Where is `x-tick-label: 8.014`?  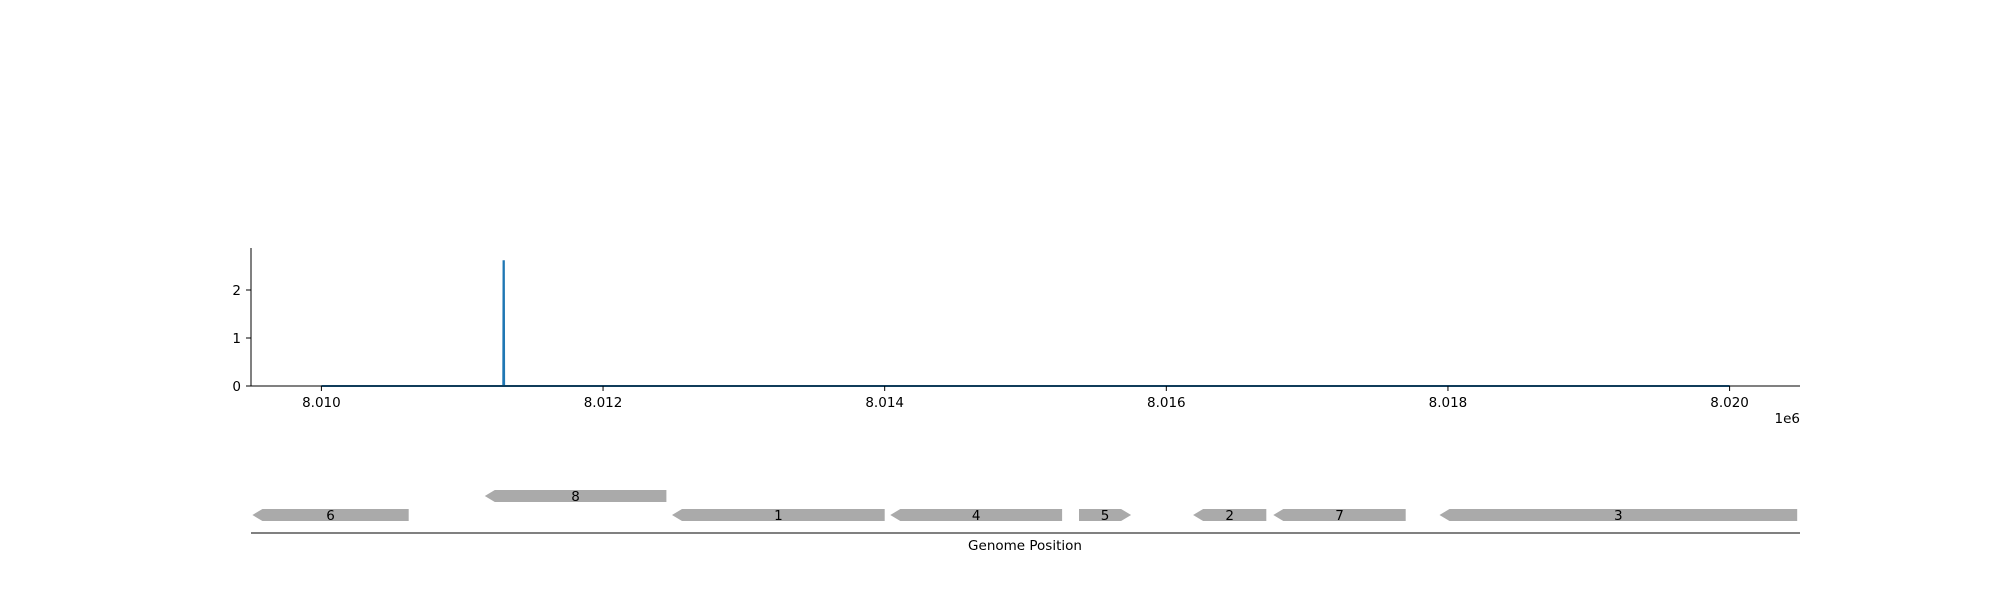 x-tick-label: 8.014 is located at coordinates (884, 403).